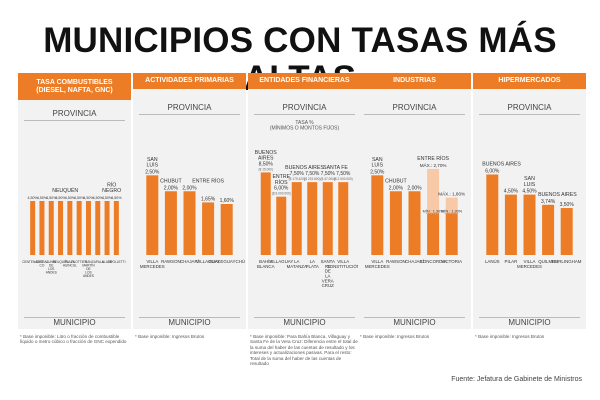 Image resolution: width=600 pixels, height=400 pixels. Describe the element at coordinates (116, 262) in the screenshot. I see `category-label: CIPOLLETTI` at that location.